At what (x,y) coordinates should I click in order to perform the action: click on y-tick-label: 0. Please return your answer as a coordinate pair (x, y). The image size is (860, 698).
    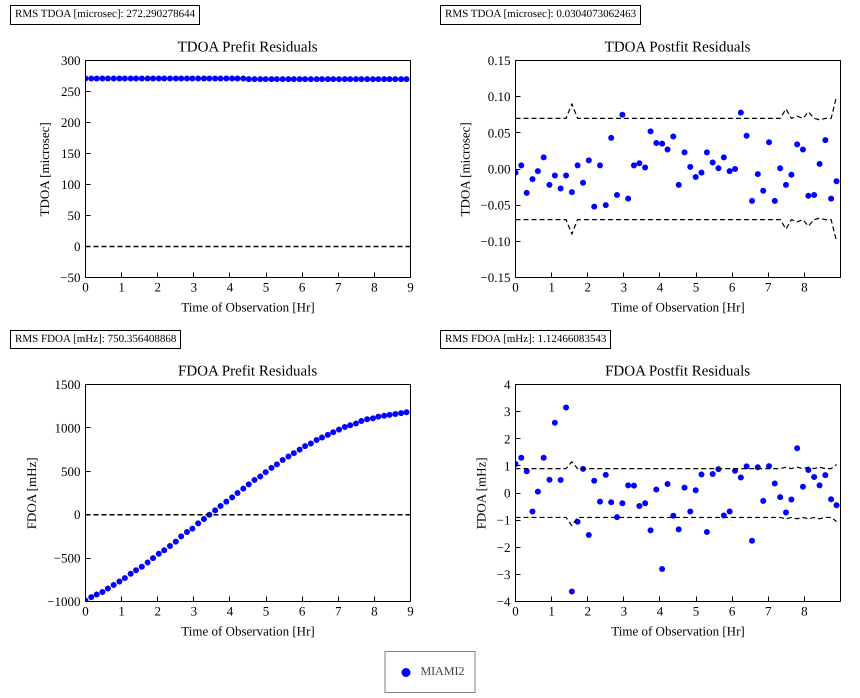
    Looking at the image, I should click on (507, 493).